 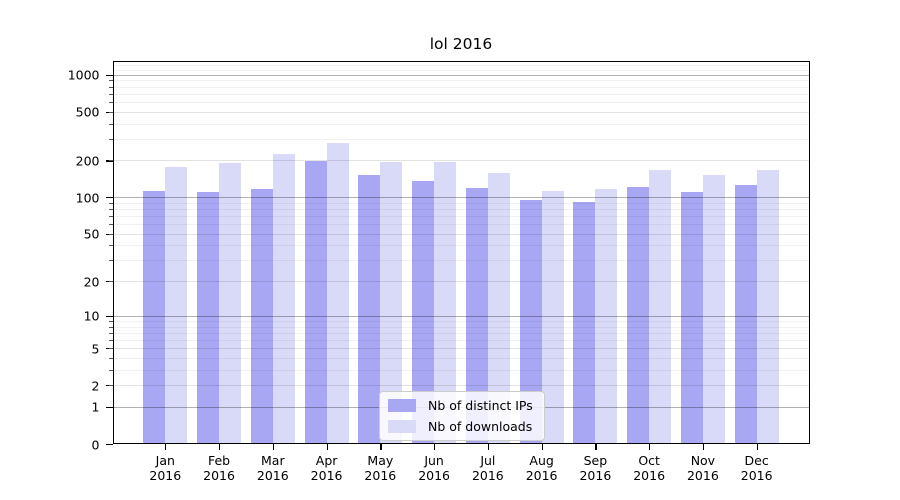 I want to click on y-tick-label: 0, so click(x=95, y=444).